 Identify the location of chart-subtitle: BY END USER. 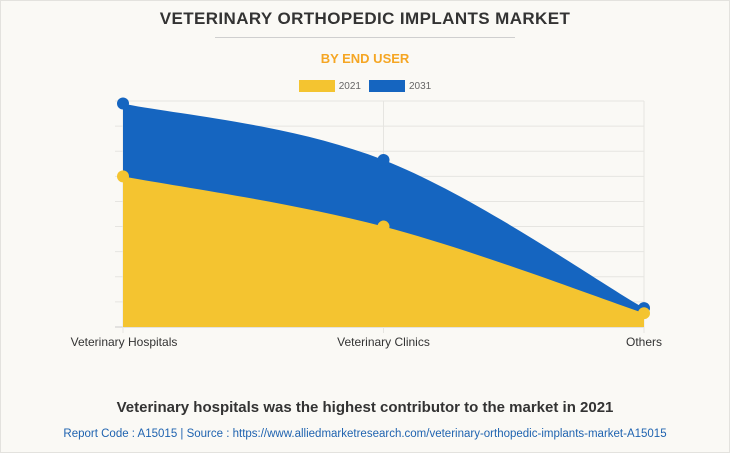
(365, 58).